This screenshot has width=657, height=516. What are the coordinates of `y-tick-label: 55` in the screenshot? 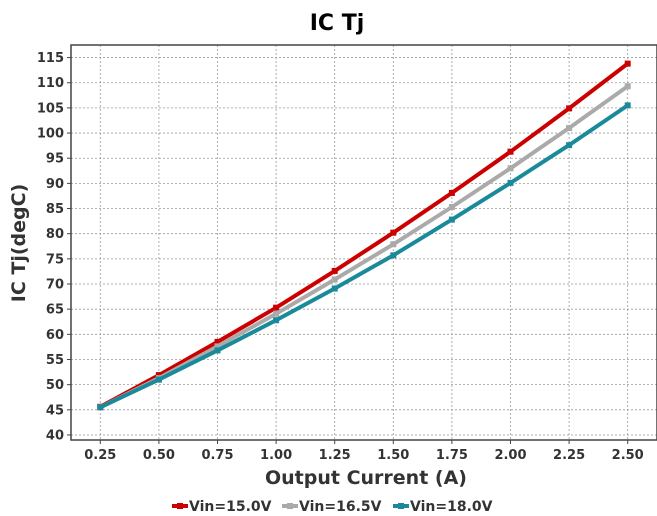 It's located at (55, 360).